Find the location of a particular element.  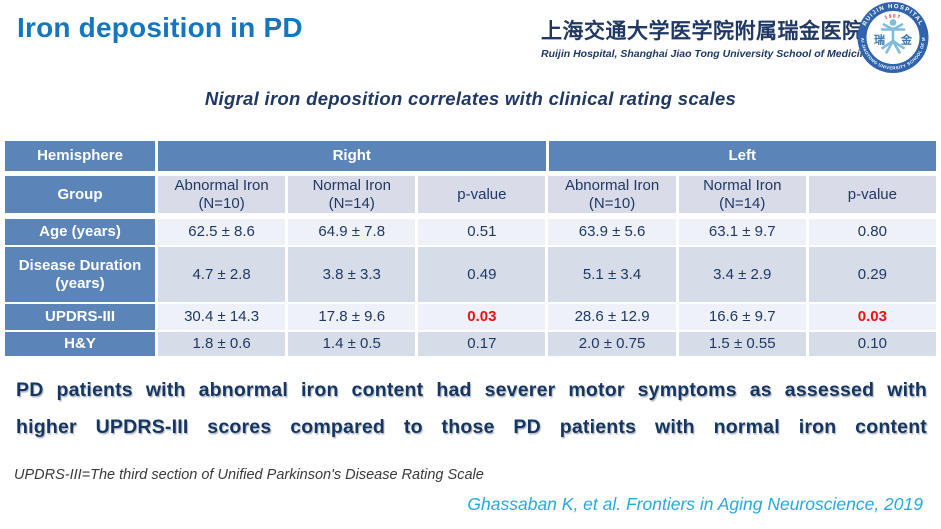

table-cell: 0.49 is located at coordinates (482, 274).